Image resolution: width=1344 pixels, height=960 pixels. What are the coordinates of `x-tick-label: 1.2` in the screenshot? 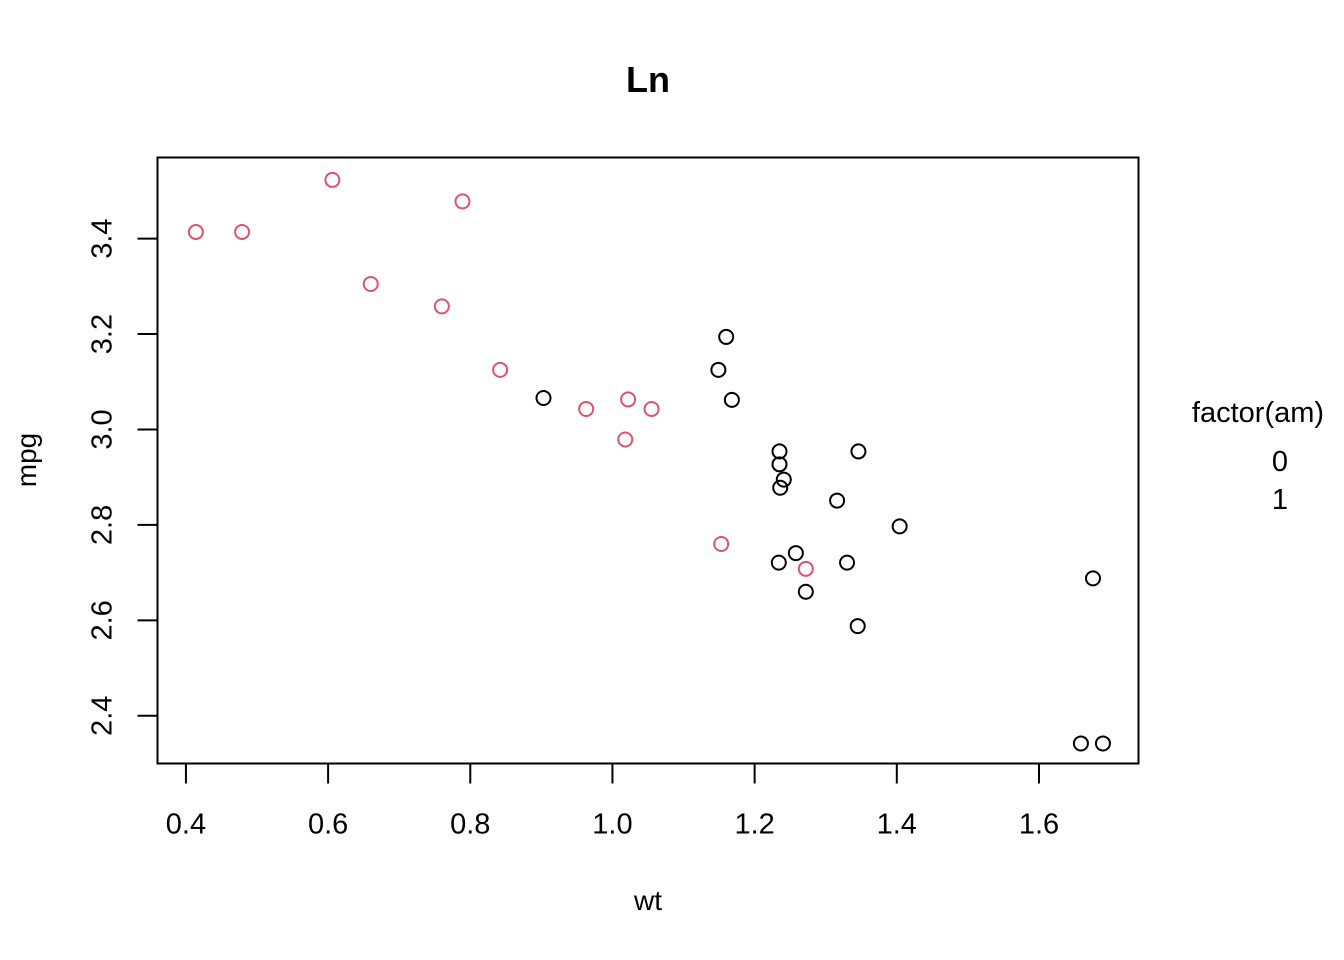 It's located at (754, 825).